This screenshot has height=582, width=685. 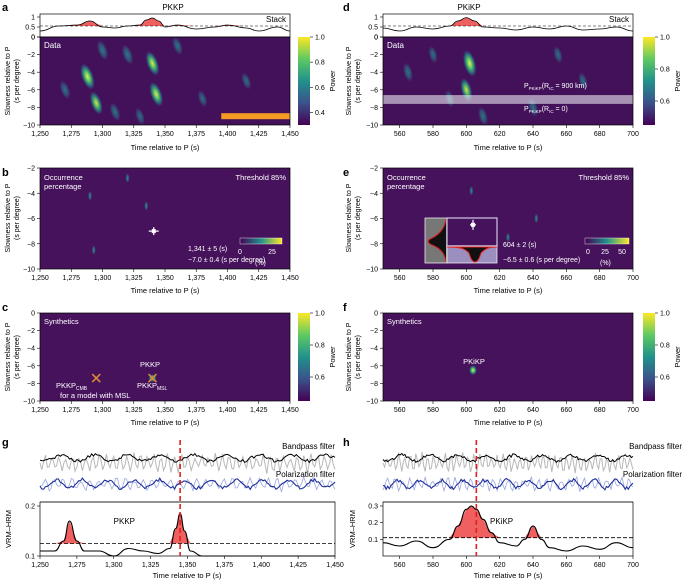 I want to click on ylabel2-f: (s per degree), so click(x=358, y=357).